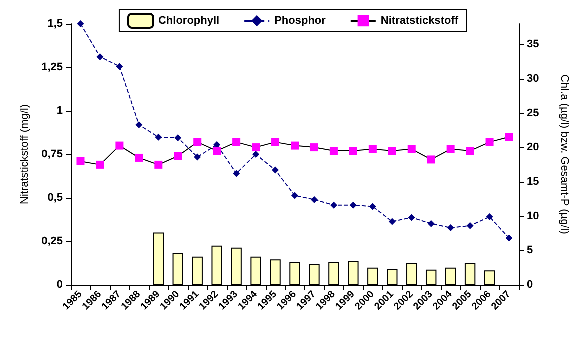  What do you see at coordinates (530, 250) in the screenshot?
I see `y2-tick-label: 5` at bounding box center [530, 250].